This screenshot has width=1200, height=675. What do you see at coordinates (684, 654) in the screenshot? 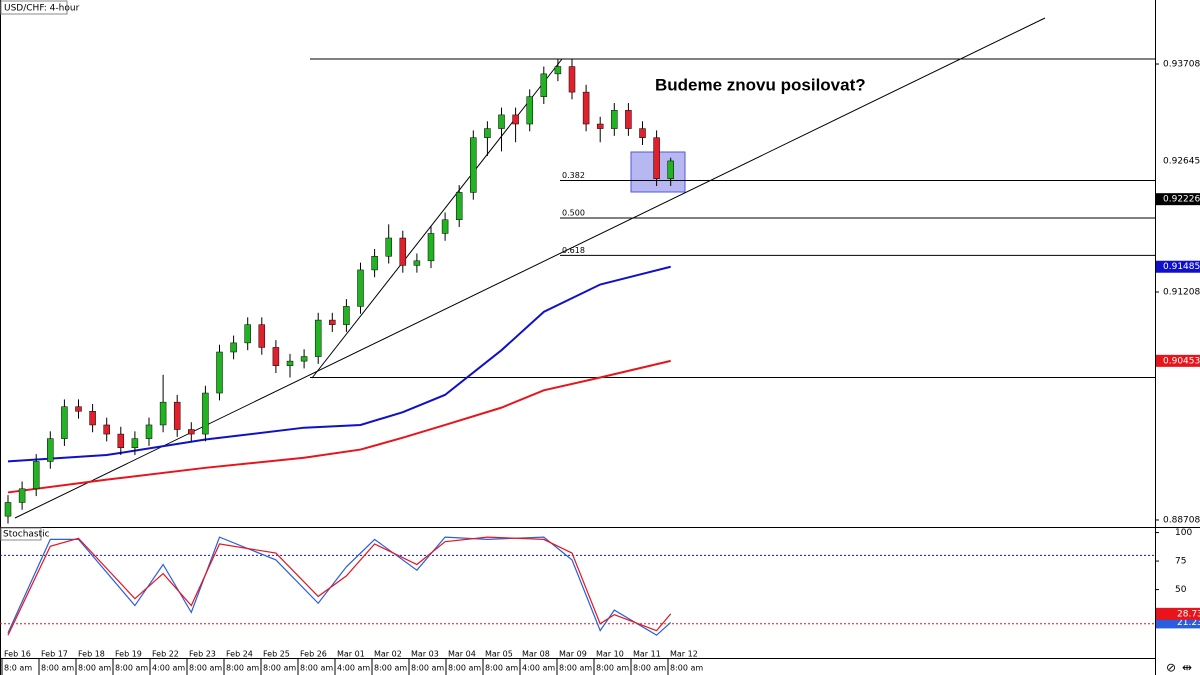
I see `x-tick-label: Mar 12` at bounding box center [684, 654].